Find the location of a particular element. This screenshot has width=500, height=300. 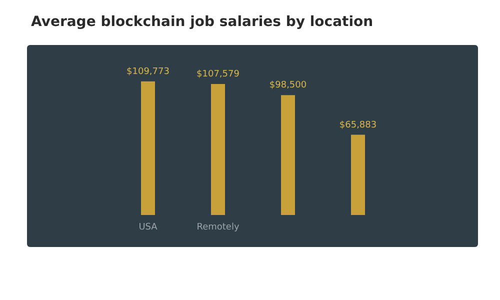

x-tick-label: USA is located at coordinates (148, 227).